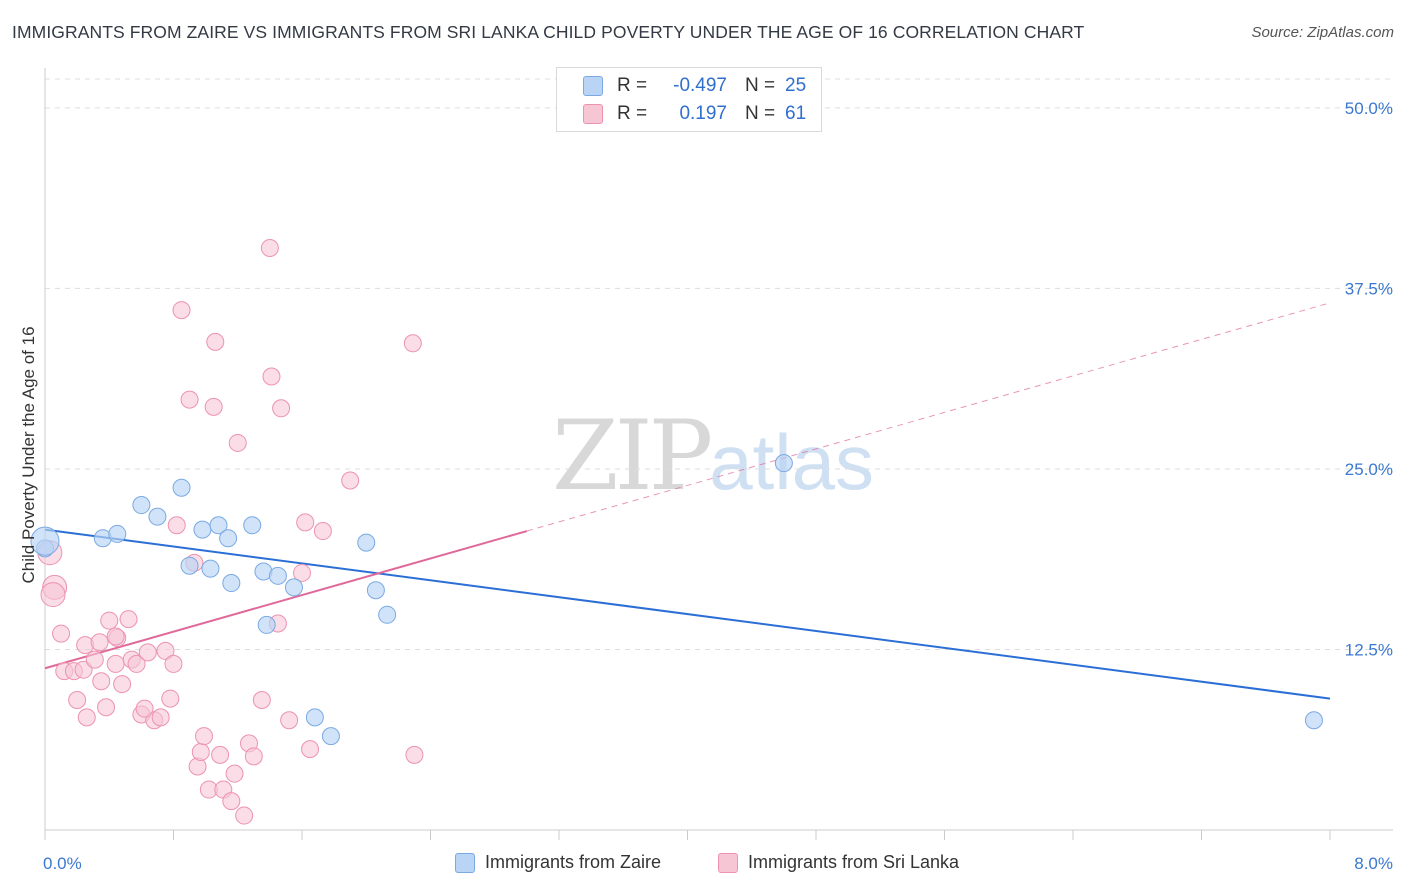 The height and width of the screenshot is (892, 1406). What do you see at coordinates (796, 85) in the screenshot?
I see `n-value: 25` at bounding box center [796, 85].